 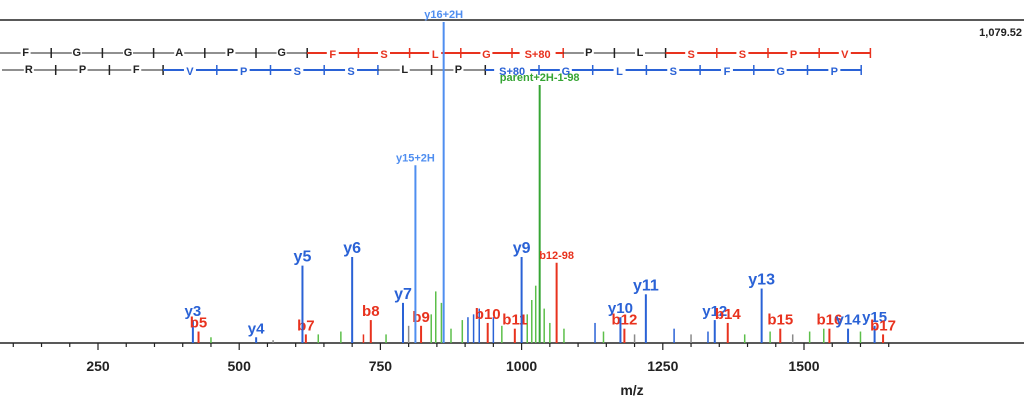 What do you see at coordinates (451, 358) in the screenshot?
I see `x-axis-ticks: 250 500 750 1000 1250 1500` at bounding box center [451, 358].